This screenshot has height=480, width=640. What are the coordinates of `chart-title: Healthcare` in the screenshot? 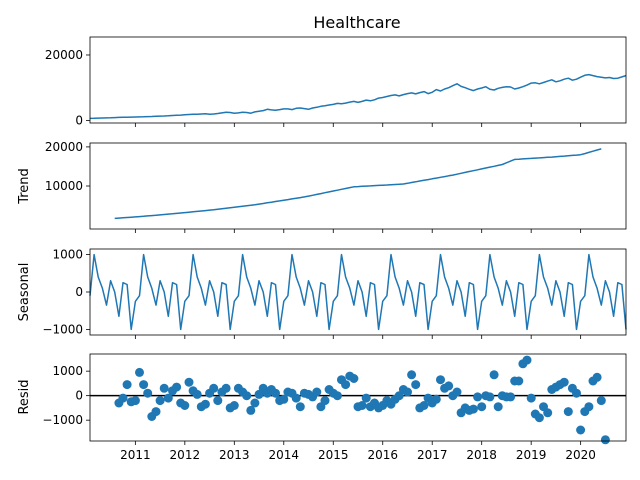 It's located at (356, 22).